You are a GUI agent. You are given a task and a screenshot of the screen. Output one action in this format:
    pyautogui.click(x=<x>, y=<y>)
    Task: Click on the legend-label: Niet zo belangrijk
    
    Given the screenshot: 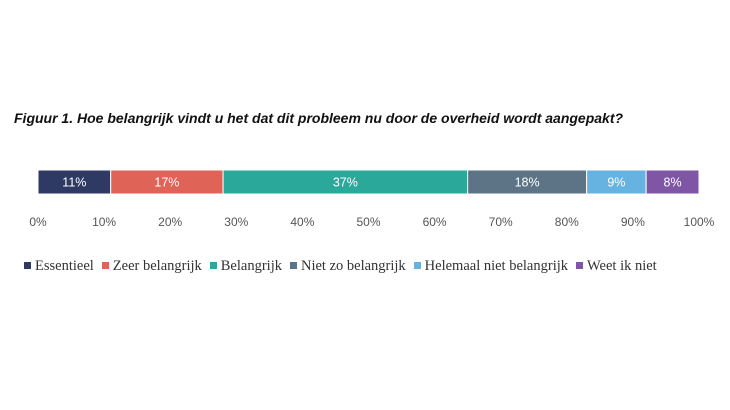 What is the action you would take?
    pyautogui.click(x=353, y=266)
    